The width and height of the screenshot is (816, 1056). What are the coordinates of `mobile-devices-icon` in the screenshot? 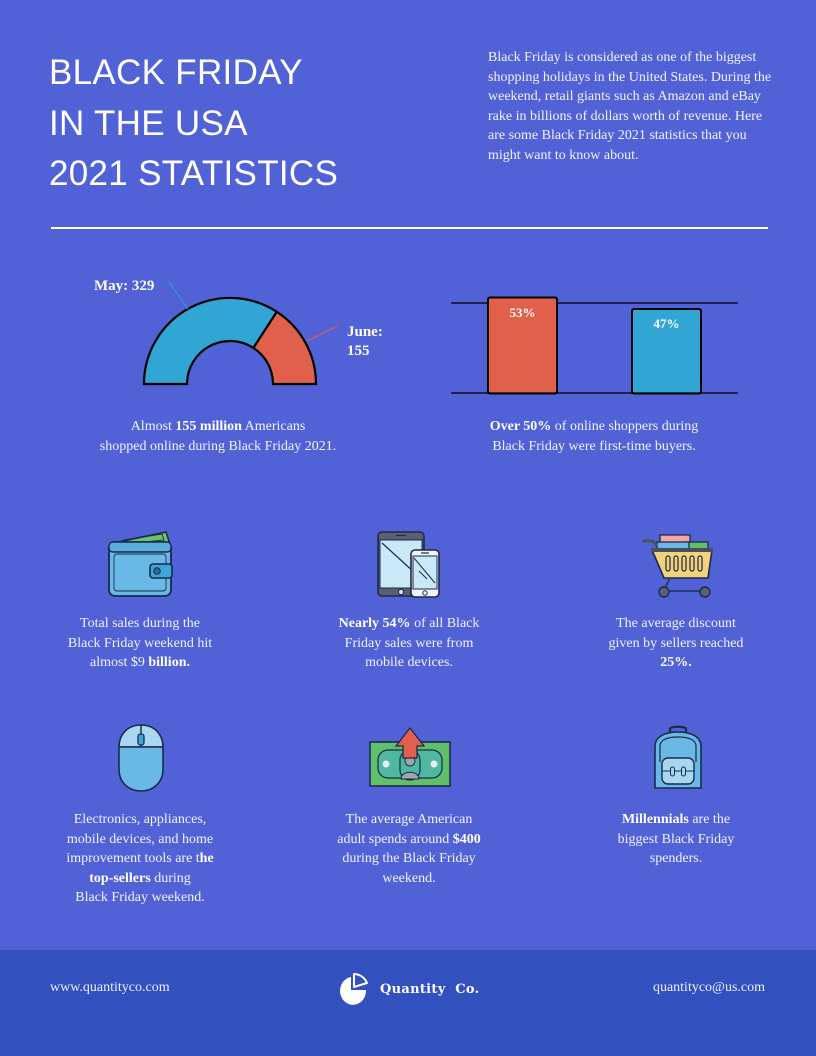 It's located at (410, 568).